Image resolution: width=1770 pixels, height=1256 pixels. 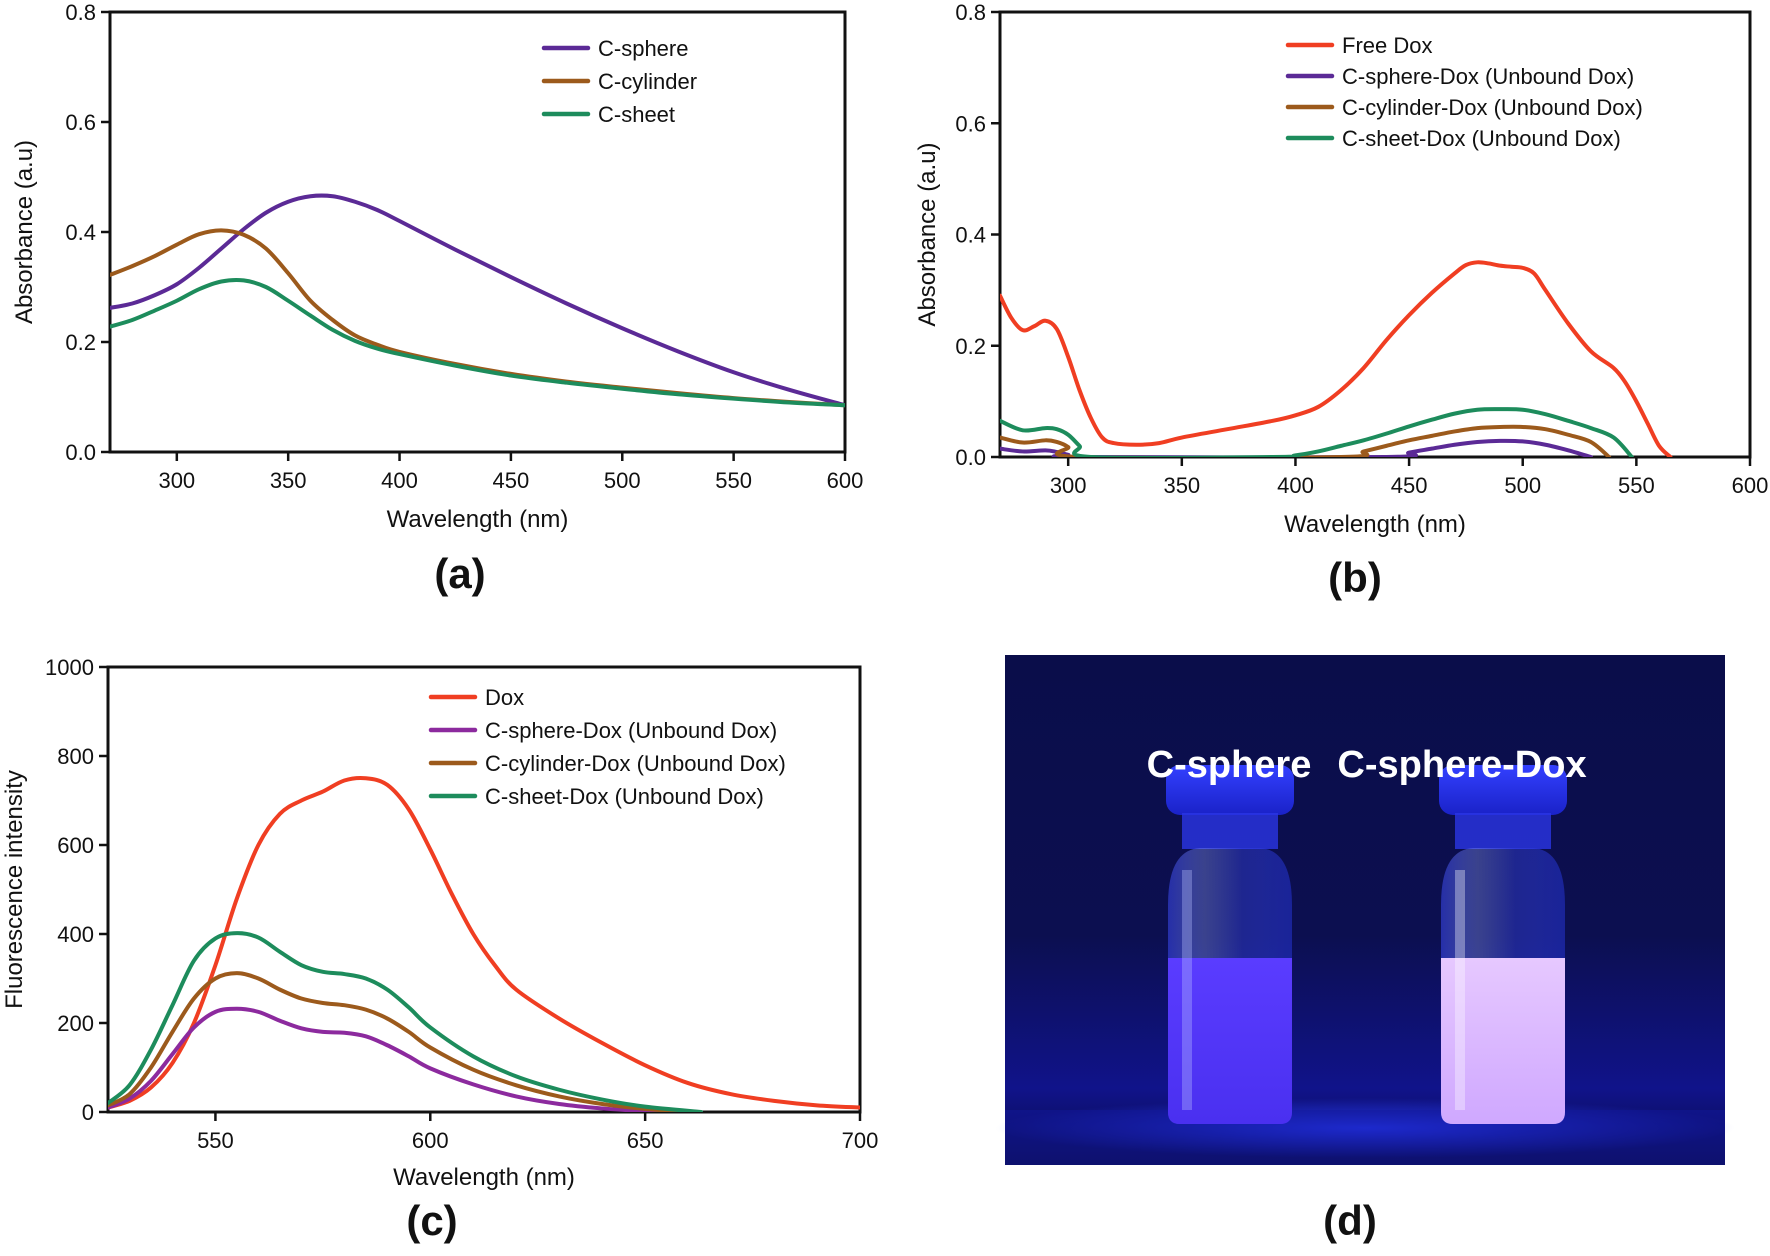 I want to click on legend-label: Free Dox, so click(x=1387, y=45).